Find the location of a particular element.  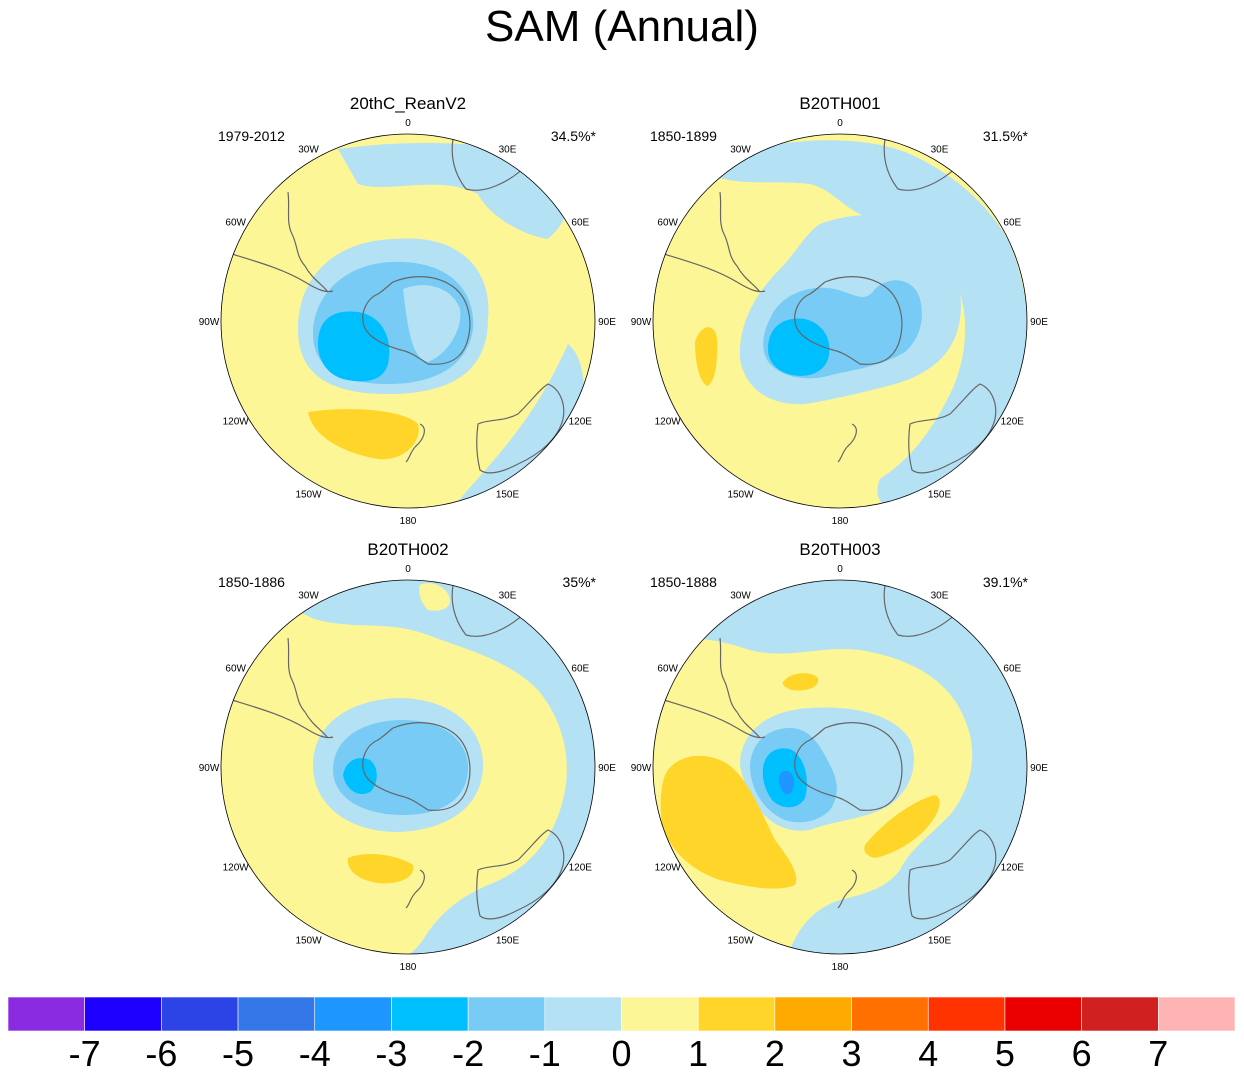

panel-variance-pct: 31.5%* is located at coordinates (1005, 136).